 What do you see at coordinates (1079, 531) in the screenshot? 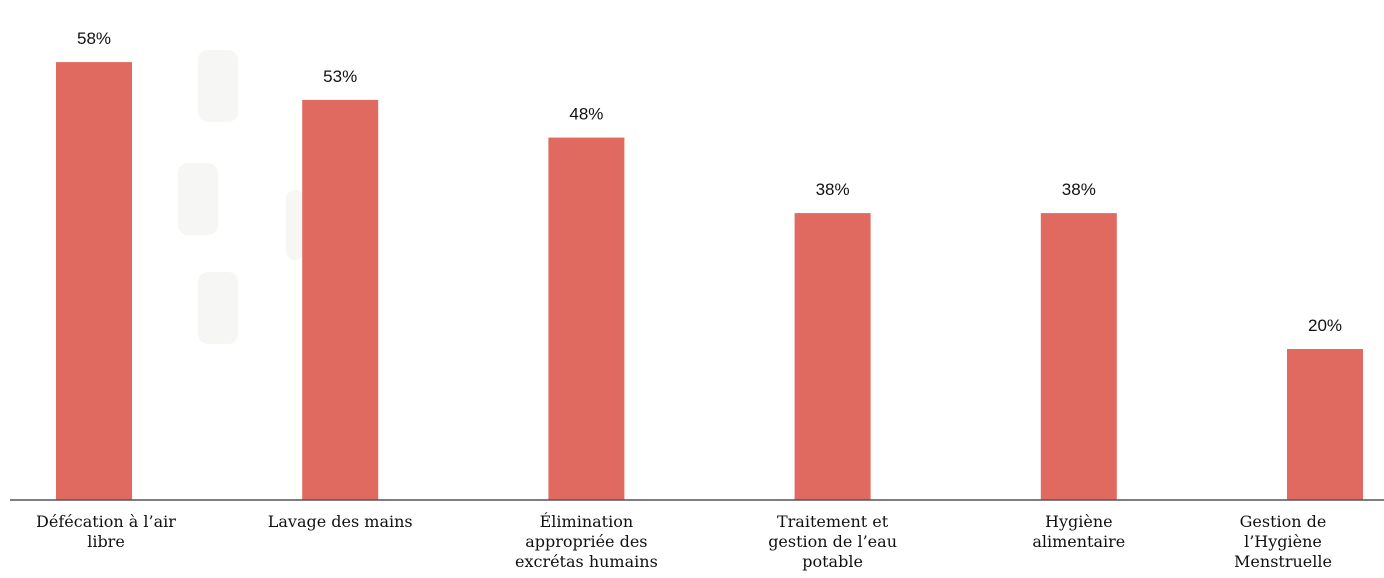
I see `category-label: Hygiène alimentaire` at bounding box center [1079, 531].